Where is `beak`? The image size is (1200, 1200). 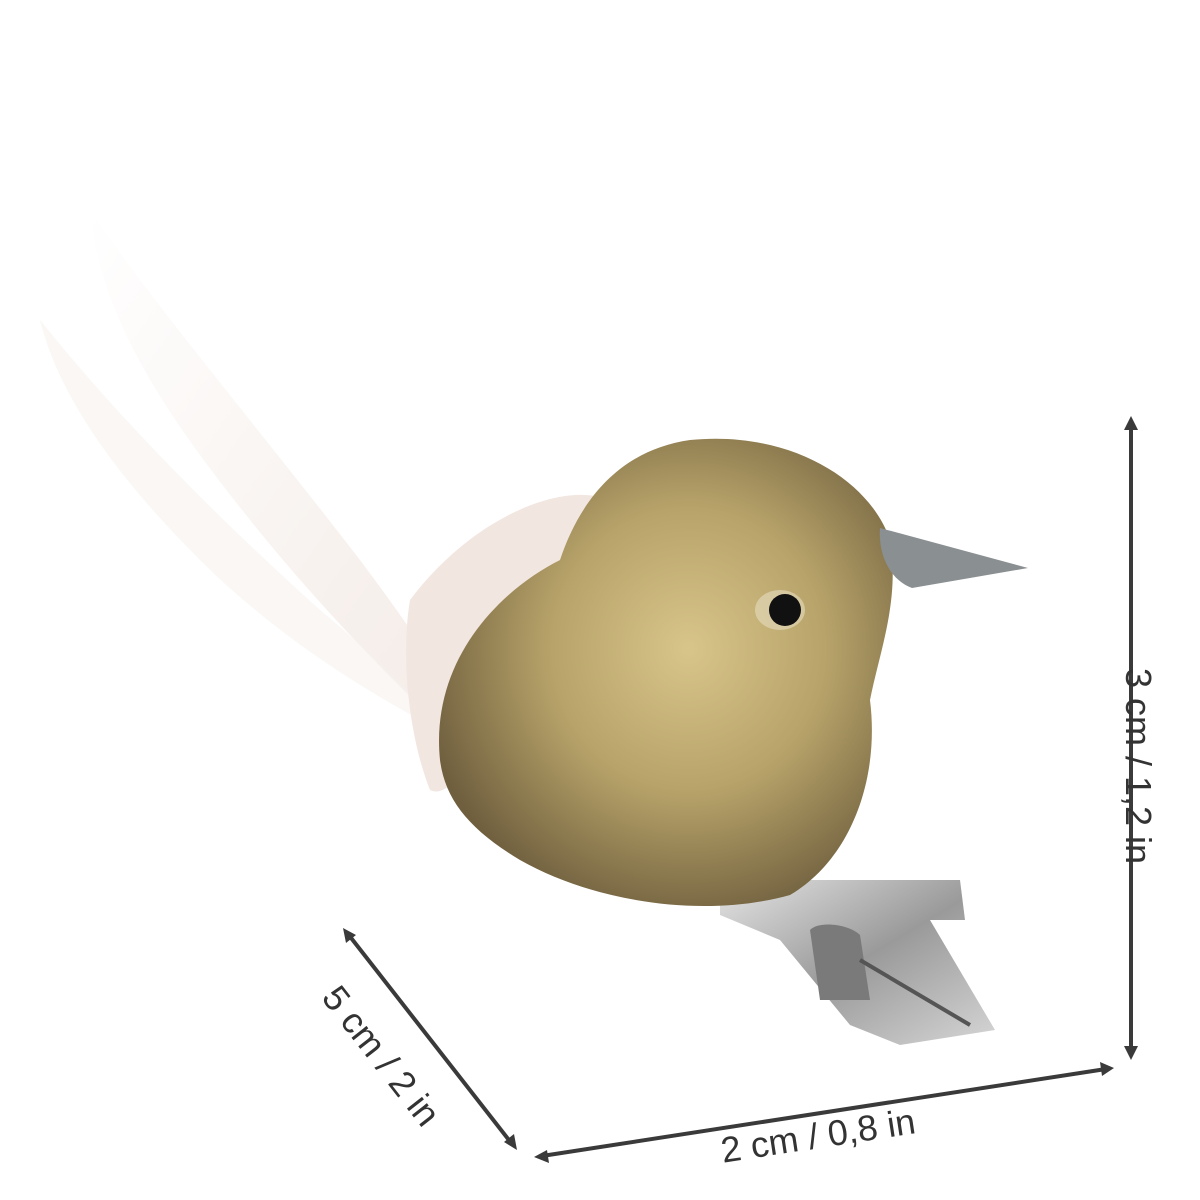 beak is located at coordinates (953, 558).